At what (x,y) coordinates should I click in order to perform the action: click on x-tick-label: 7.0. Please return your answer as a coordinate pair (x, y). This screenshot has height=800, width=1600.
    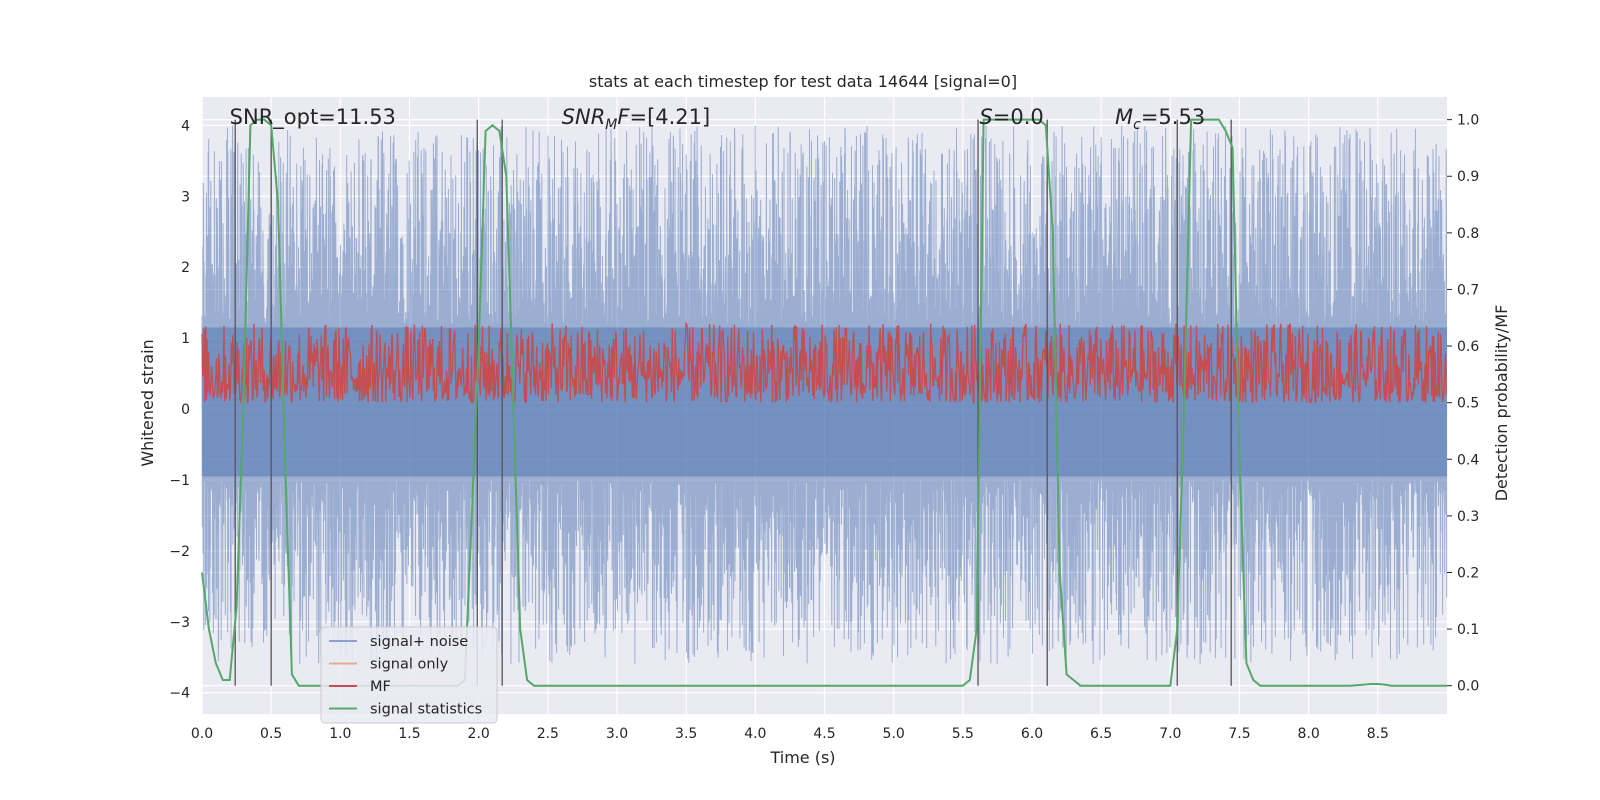
    Looking at the image, I should click on (1170, 734).